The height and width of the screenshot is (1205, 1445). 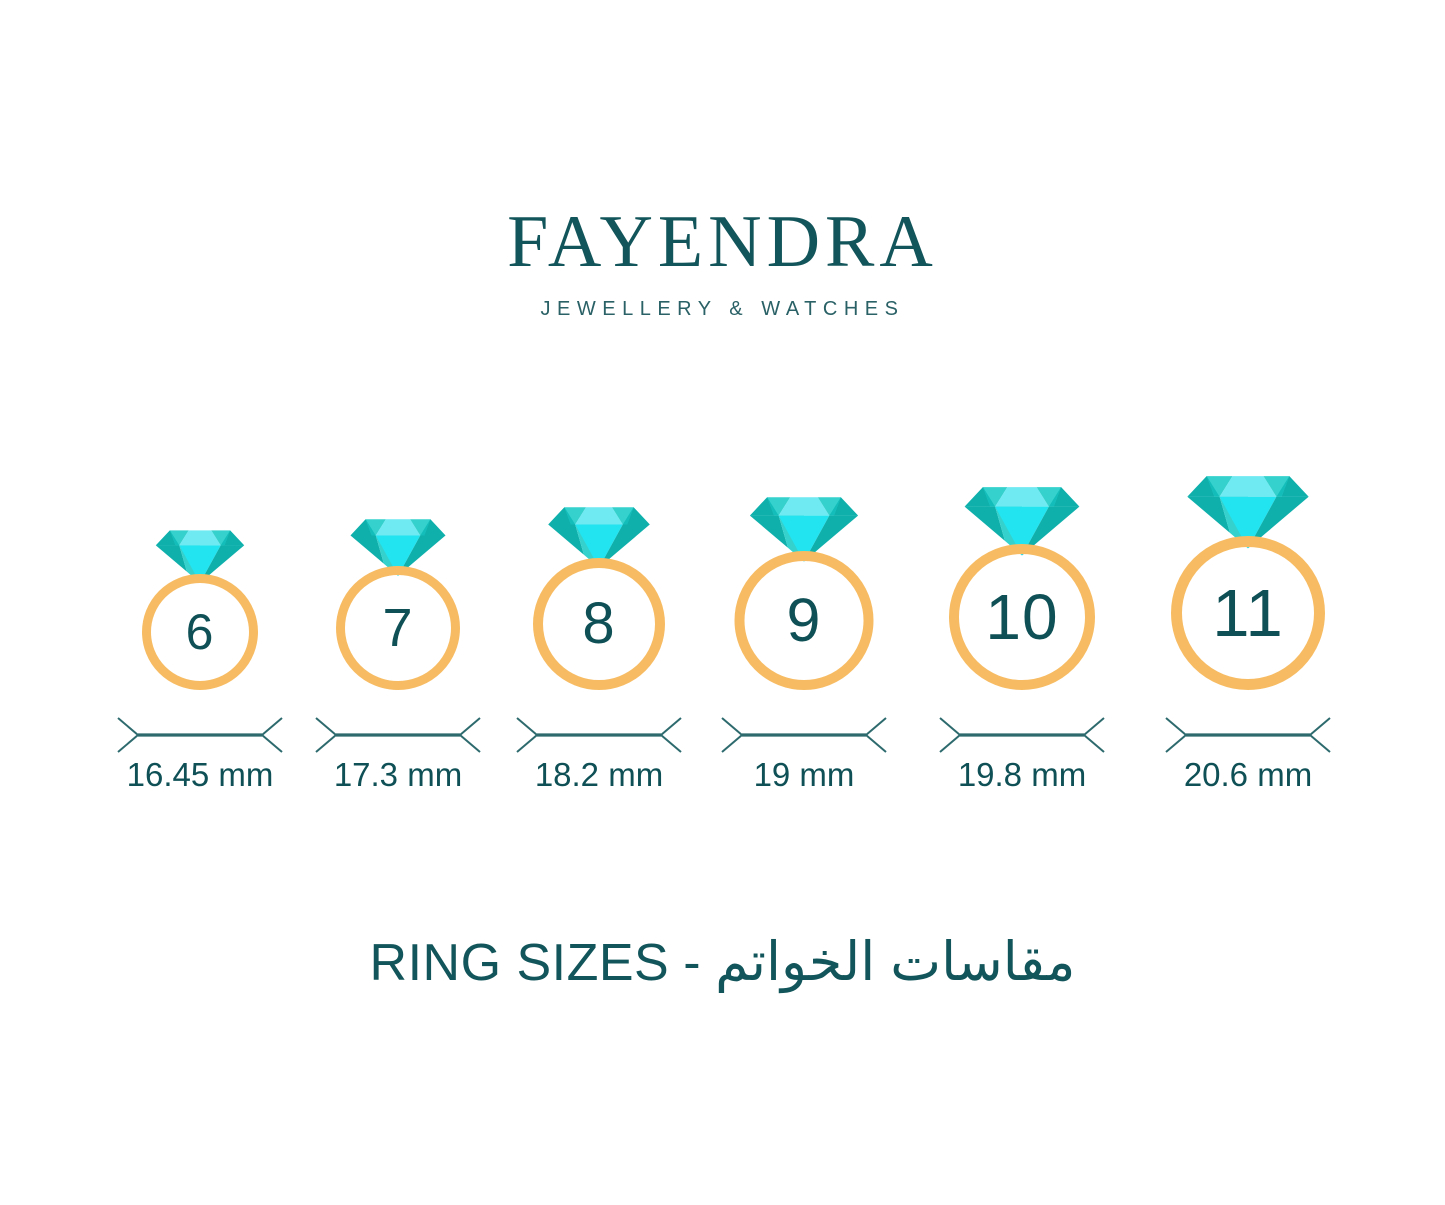 I want to click on ring-size-item: 7 17.3 mm, so click(x=398, y=630).